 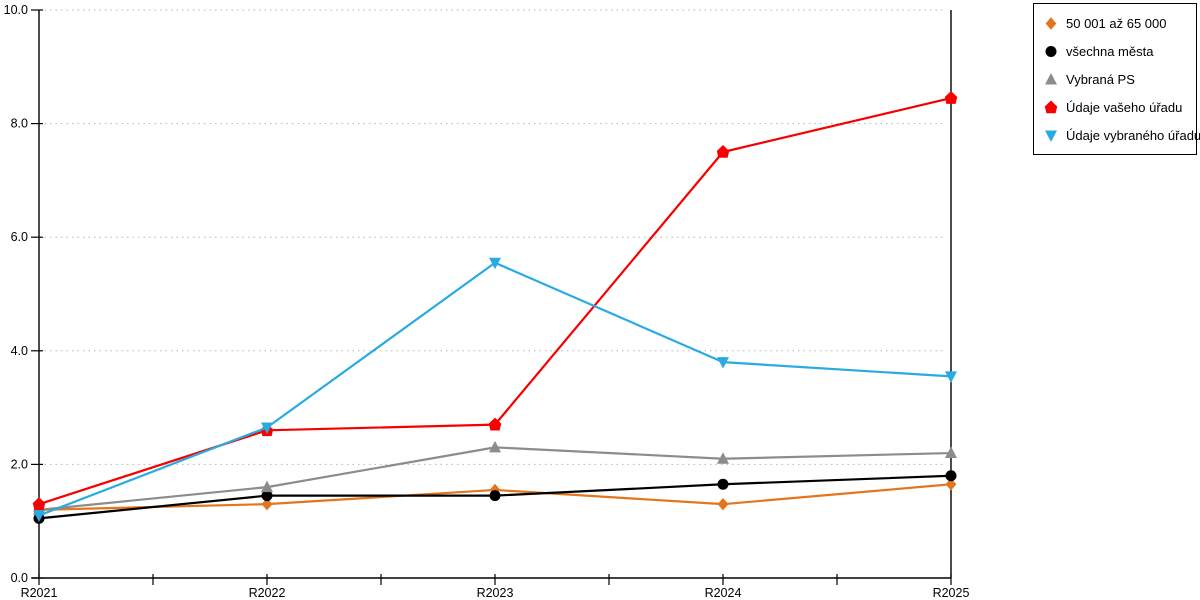 I want to click on legend-item: Údaje vašeho úřadu, so click(x=1115, y=107).